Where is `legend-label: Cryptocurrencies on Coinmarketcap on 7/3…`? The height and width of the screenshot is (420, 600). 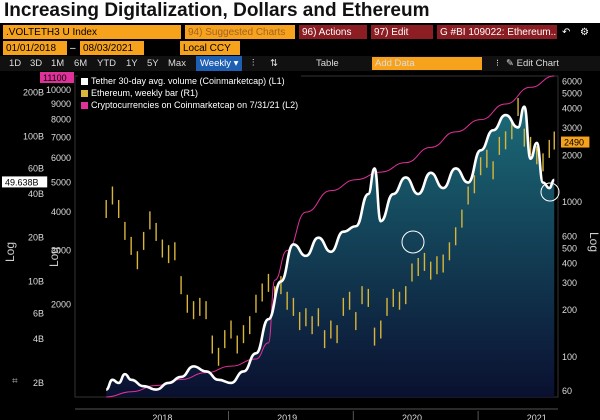
legend-label: Cryptocurrencies on Coinmarketcap on 7/3… is located at coordinates (195, 105).